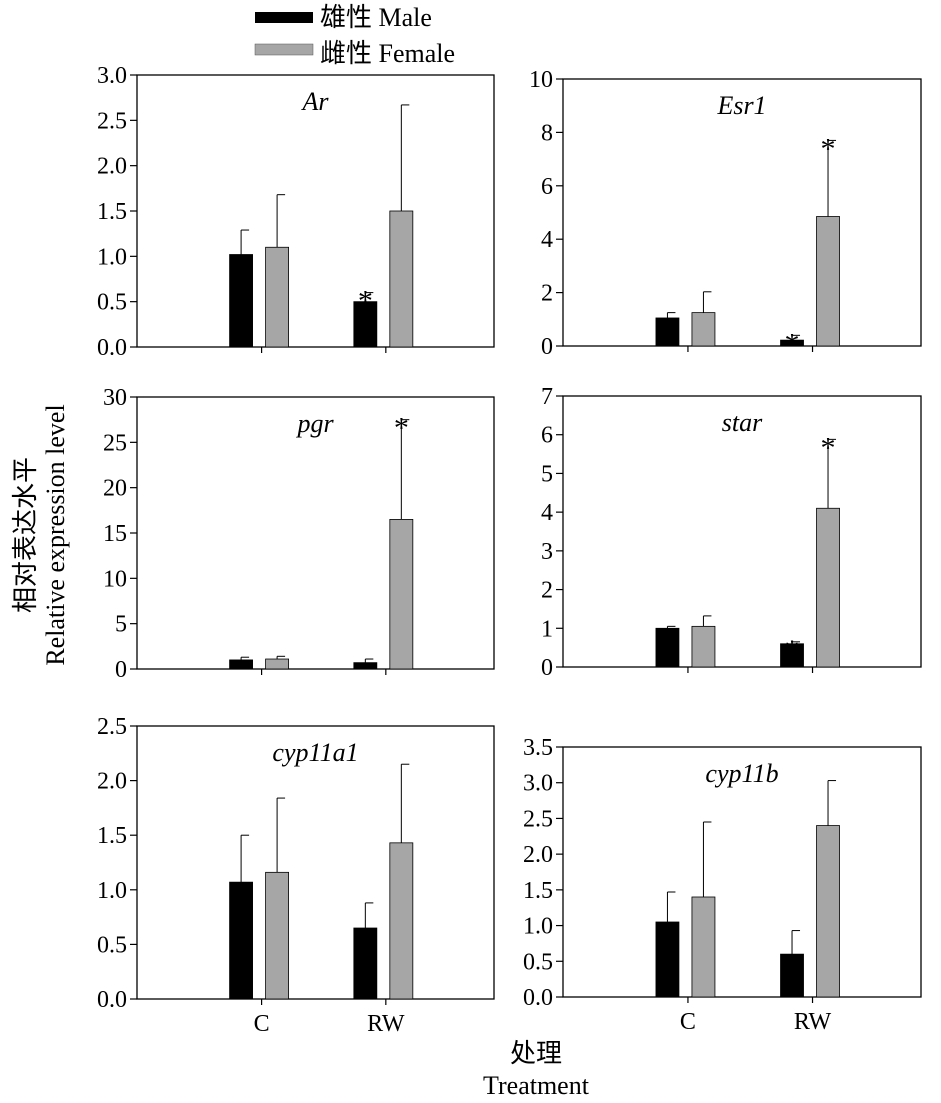  What do you see at coordinates (536, 1085) in the screenshot?
I see `x-axis-title-en: Treatment` at bounding box center [536, 1085].